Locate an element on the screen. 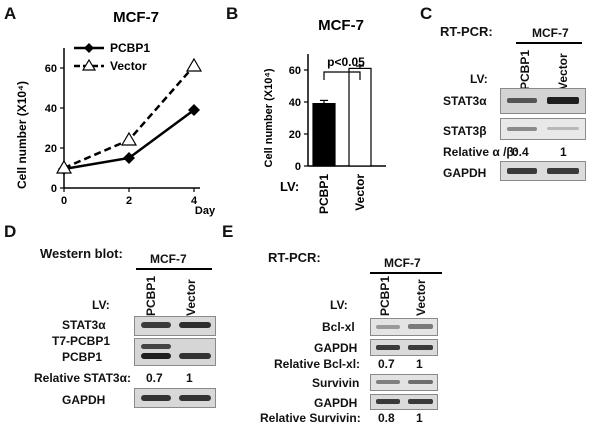 This screenshot has width=592, height=428. panel-d-blot-pcbp1 is located at coordinates (175, 352).